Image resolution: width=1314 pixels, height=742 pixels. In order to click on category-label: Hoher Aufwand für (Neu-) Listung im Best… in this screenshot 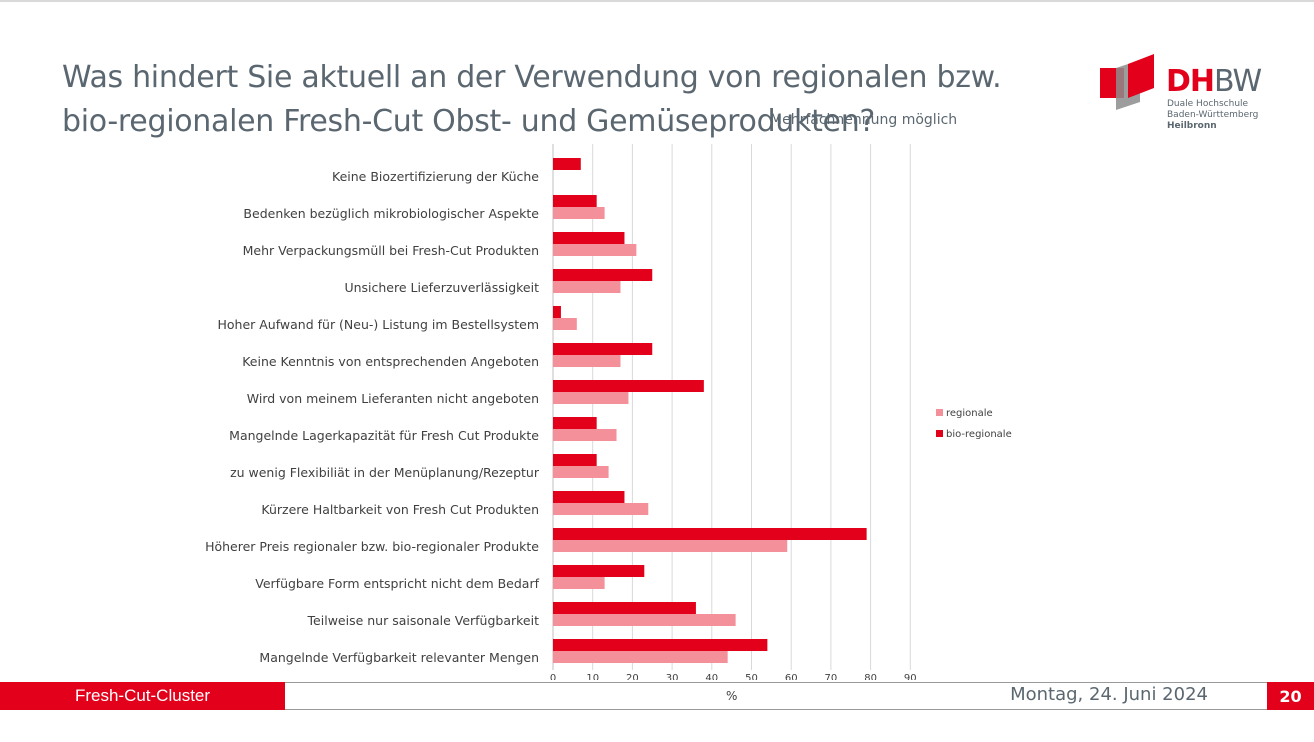, I will do `click(378, 324)`.